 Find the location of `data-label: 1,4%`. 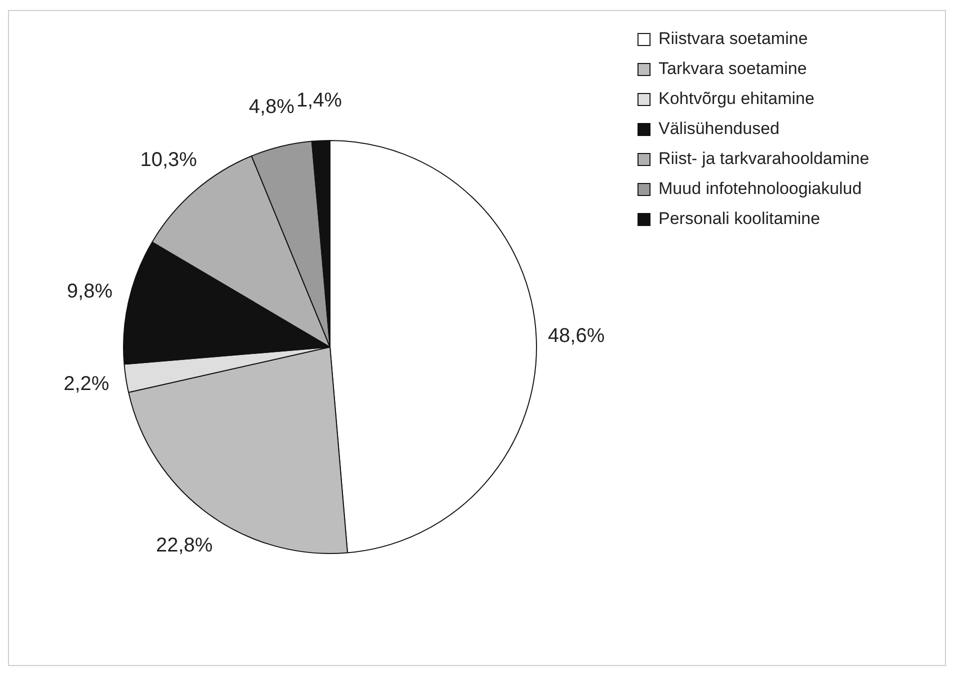

data-label: 1,4% is located at coordinates (319, 100).